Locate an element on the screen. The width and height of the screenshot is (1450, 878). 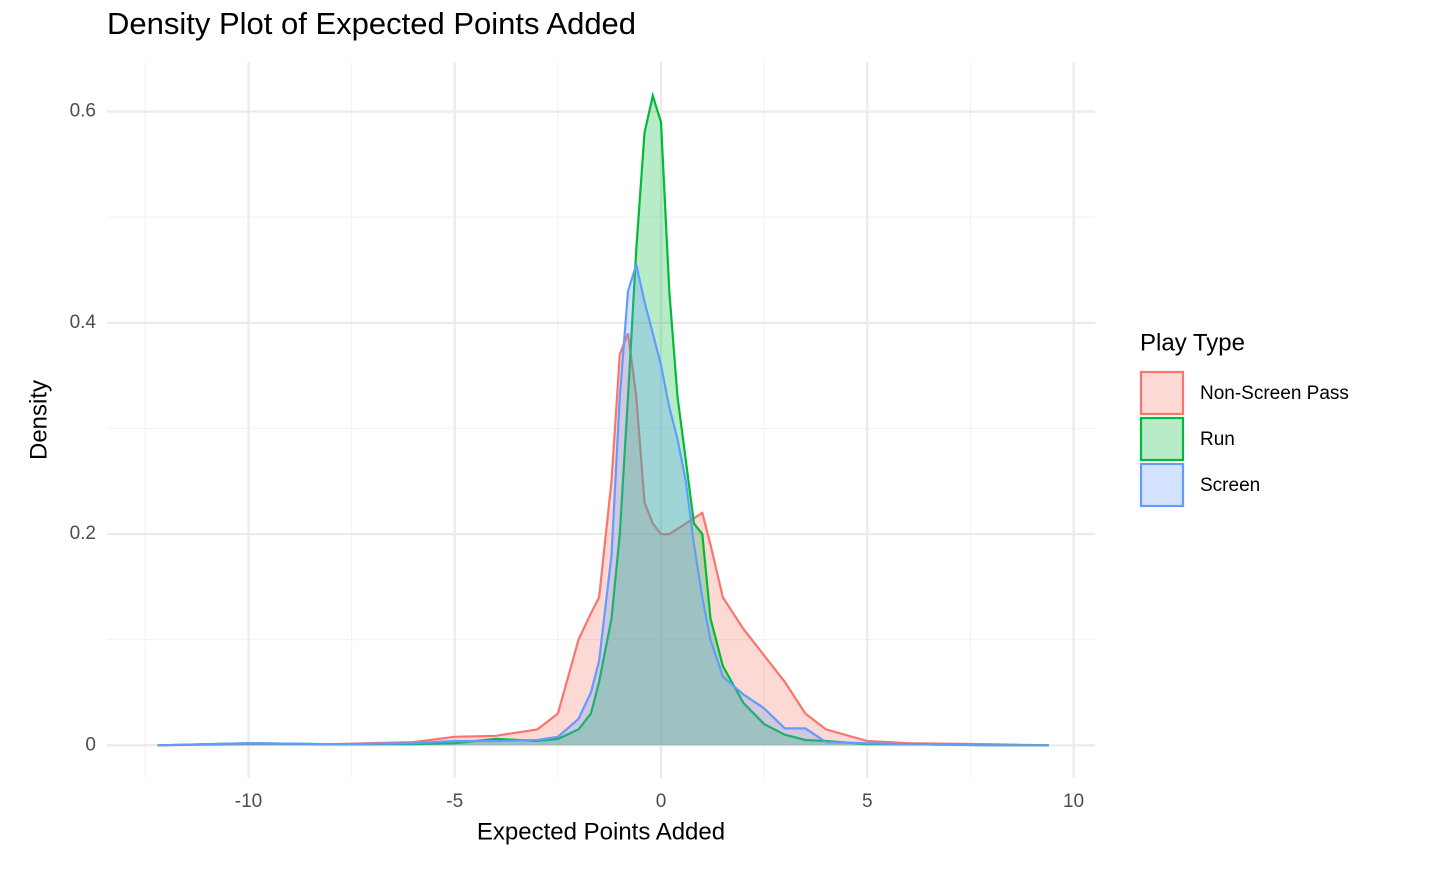
chart-title: Density Plot of Expected Points Added is located at coordinates (371, 23).